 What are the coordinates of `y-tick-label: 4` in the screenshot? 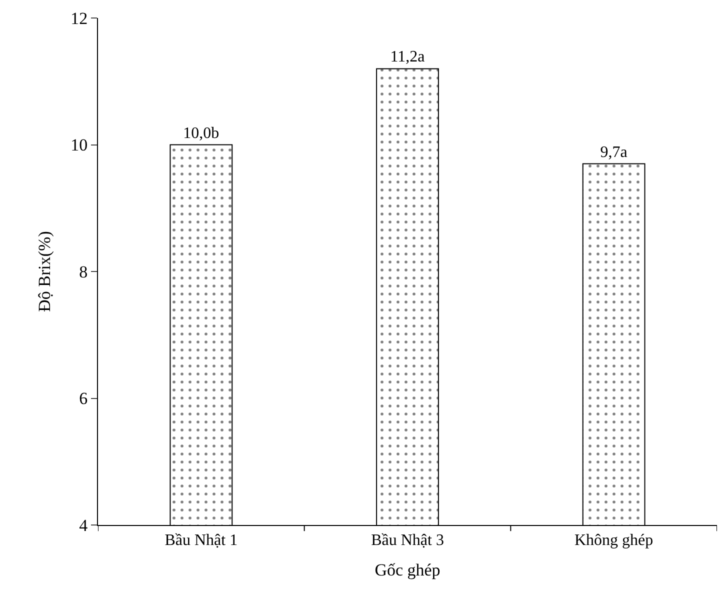 It's located at (83, 525).